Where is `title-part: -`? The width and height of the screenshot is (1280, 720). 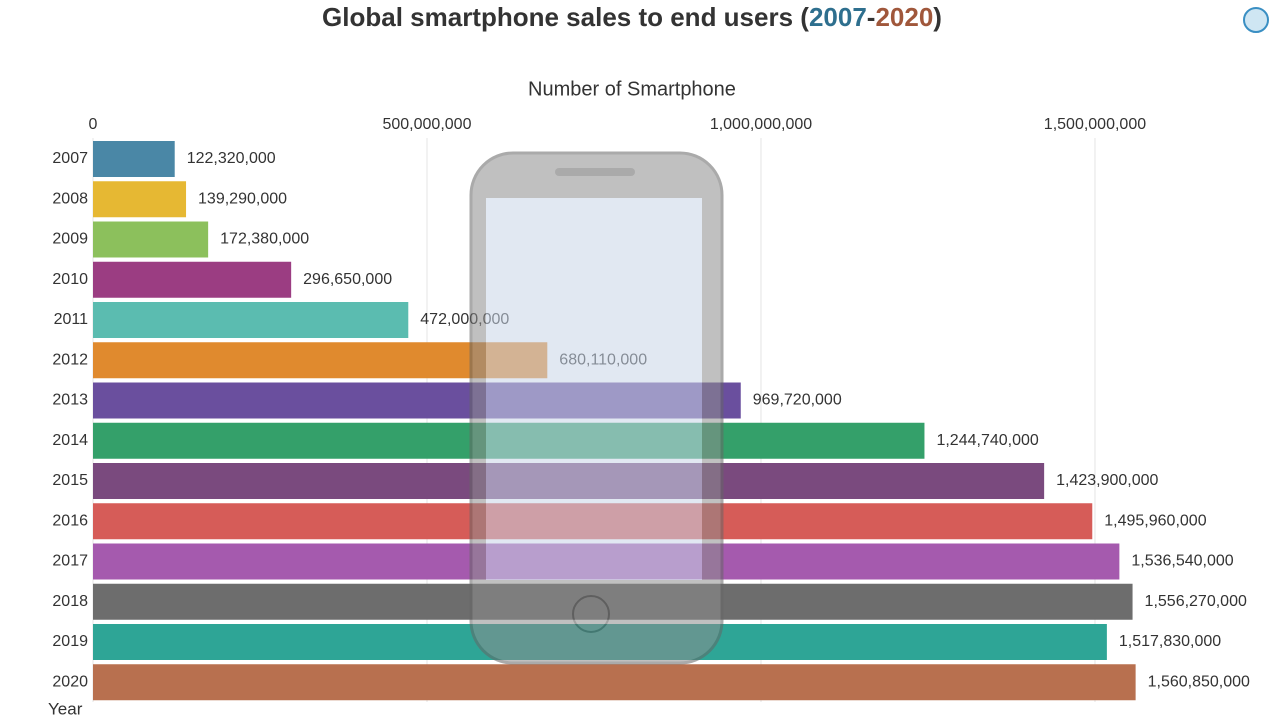 title-part: - is located at coordinates (871, 17).